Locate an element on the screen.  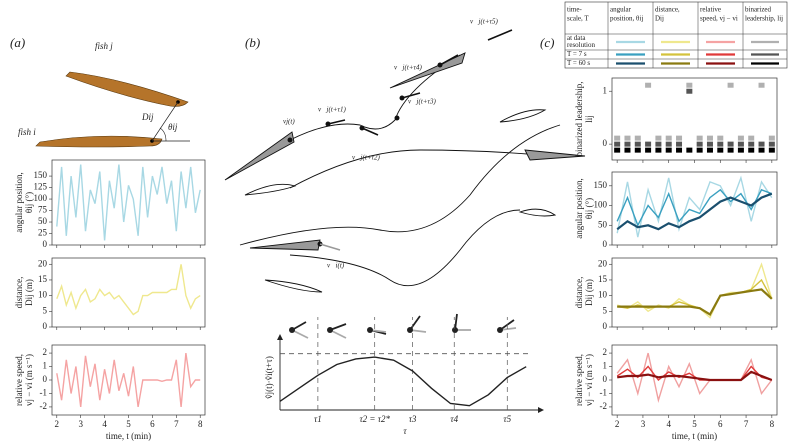
table-header: position, θij is located at coordinates (626, 19).